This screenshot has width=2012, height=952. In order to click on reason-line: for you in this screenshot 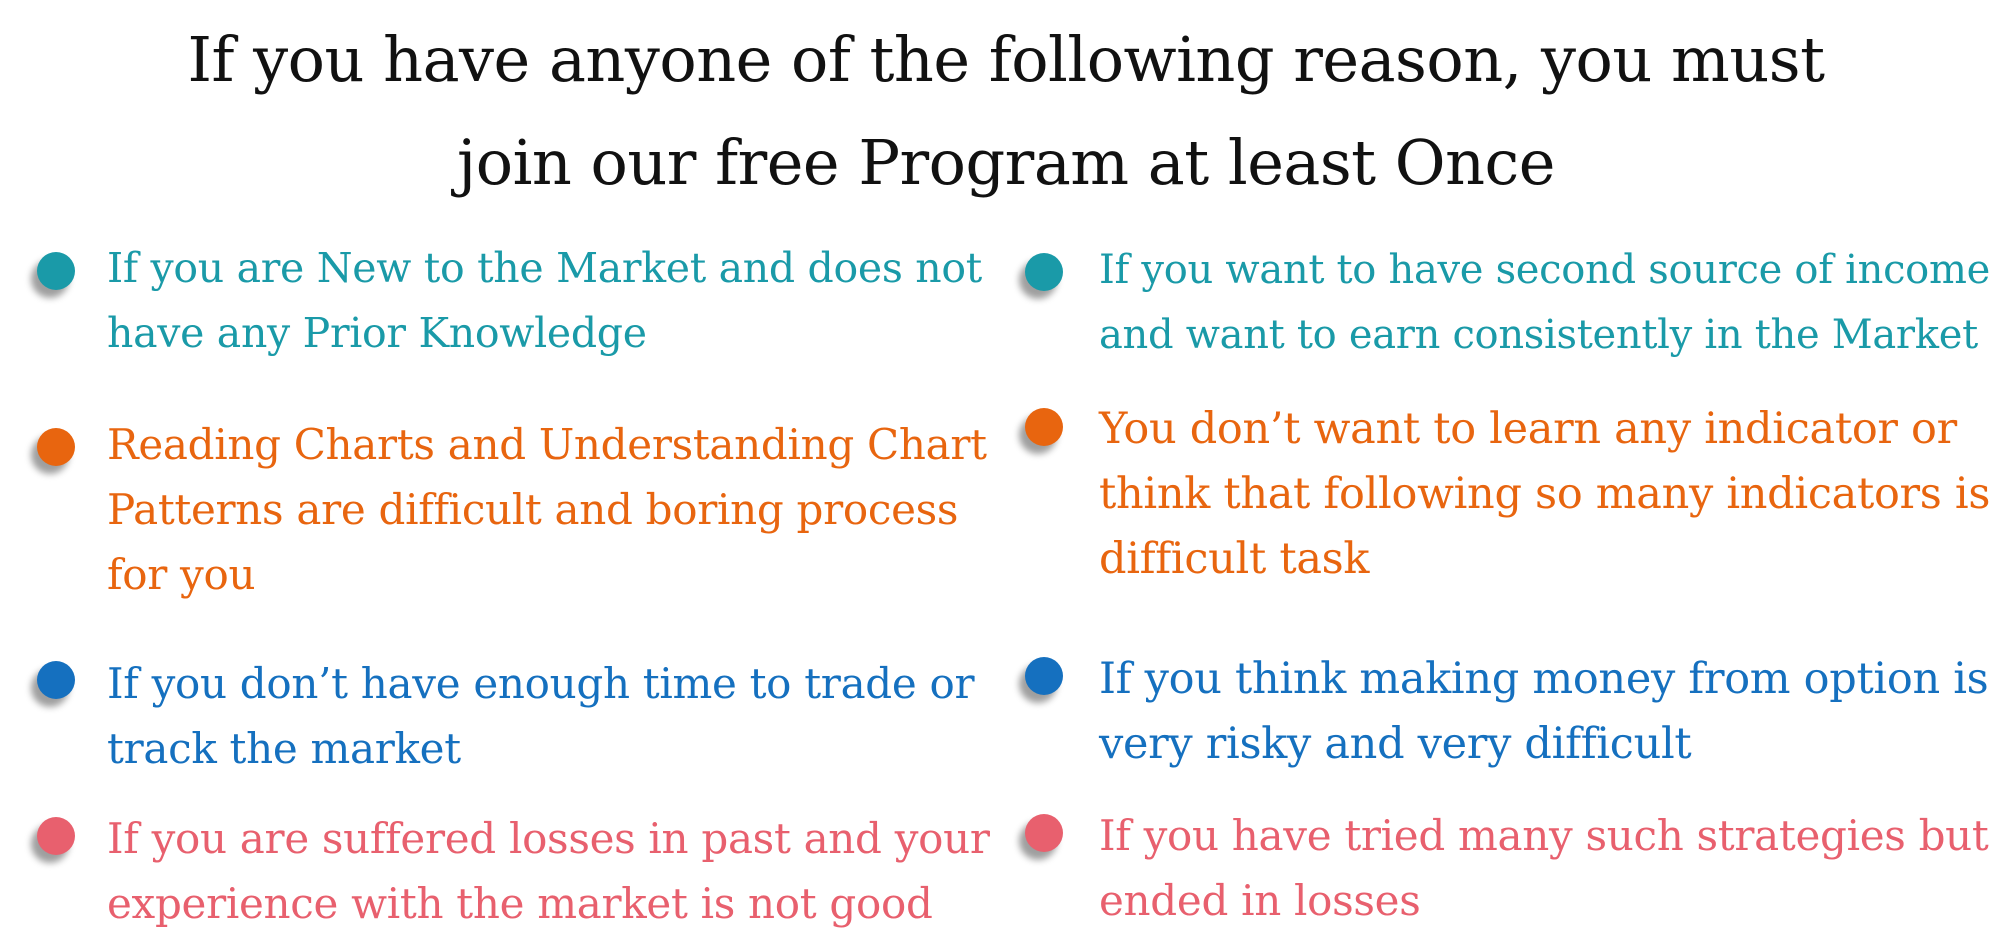, I will do `click(181, 574)`.